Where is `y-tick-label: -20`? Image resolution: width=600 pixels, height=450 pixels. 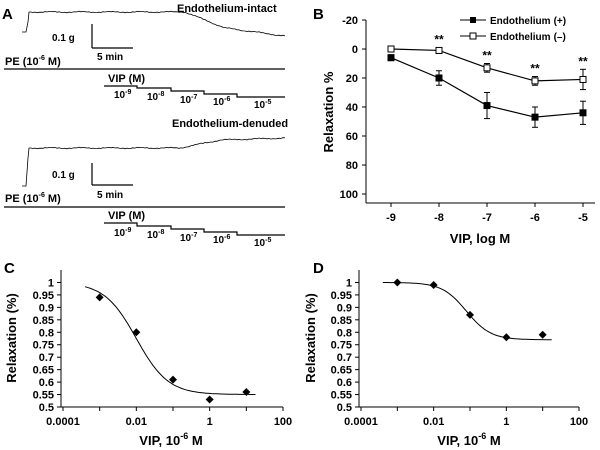
y-tick-label: -20 is located at coordinates (350, 21).